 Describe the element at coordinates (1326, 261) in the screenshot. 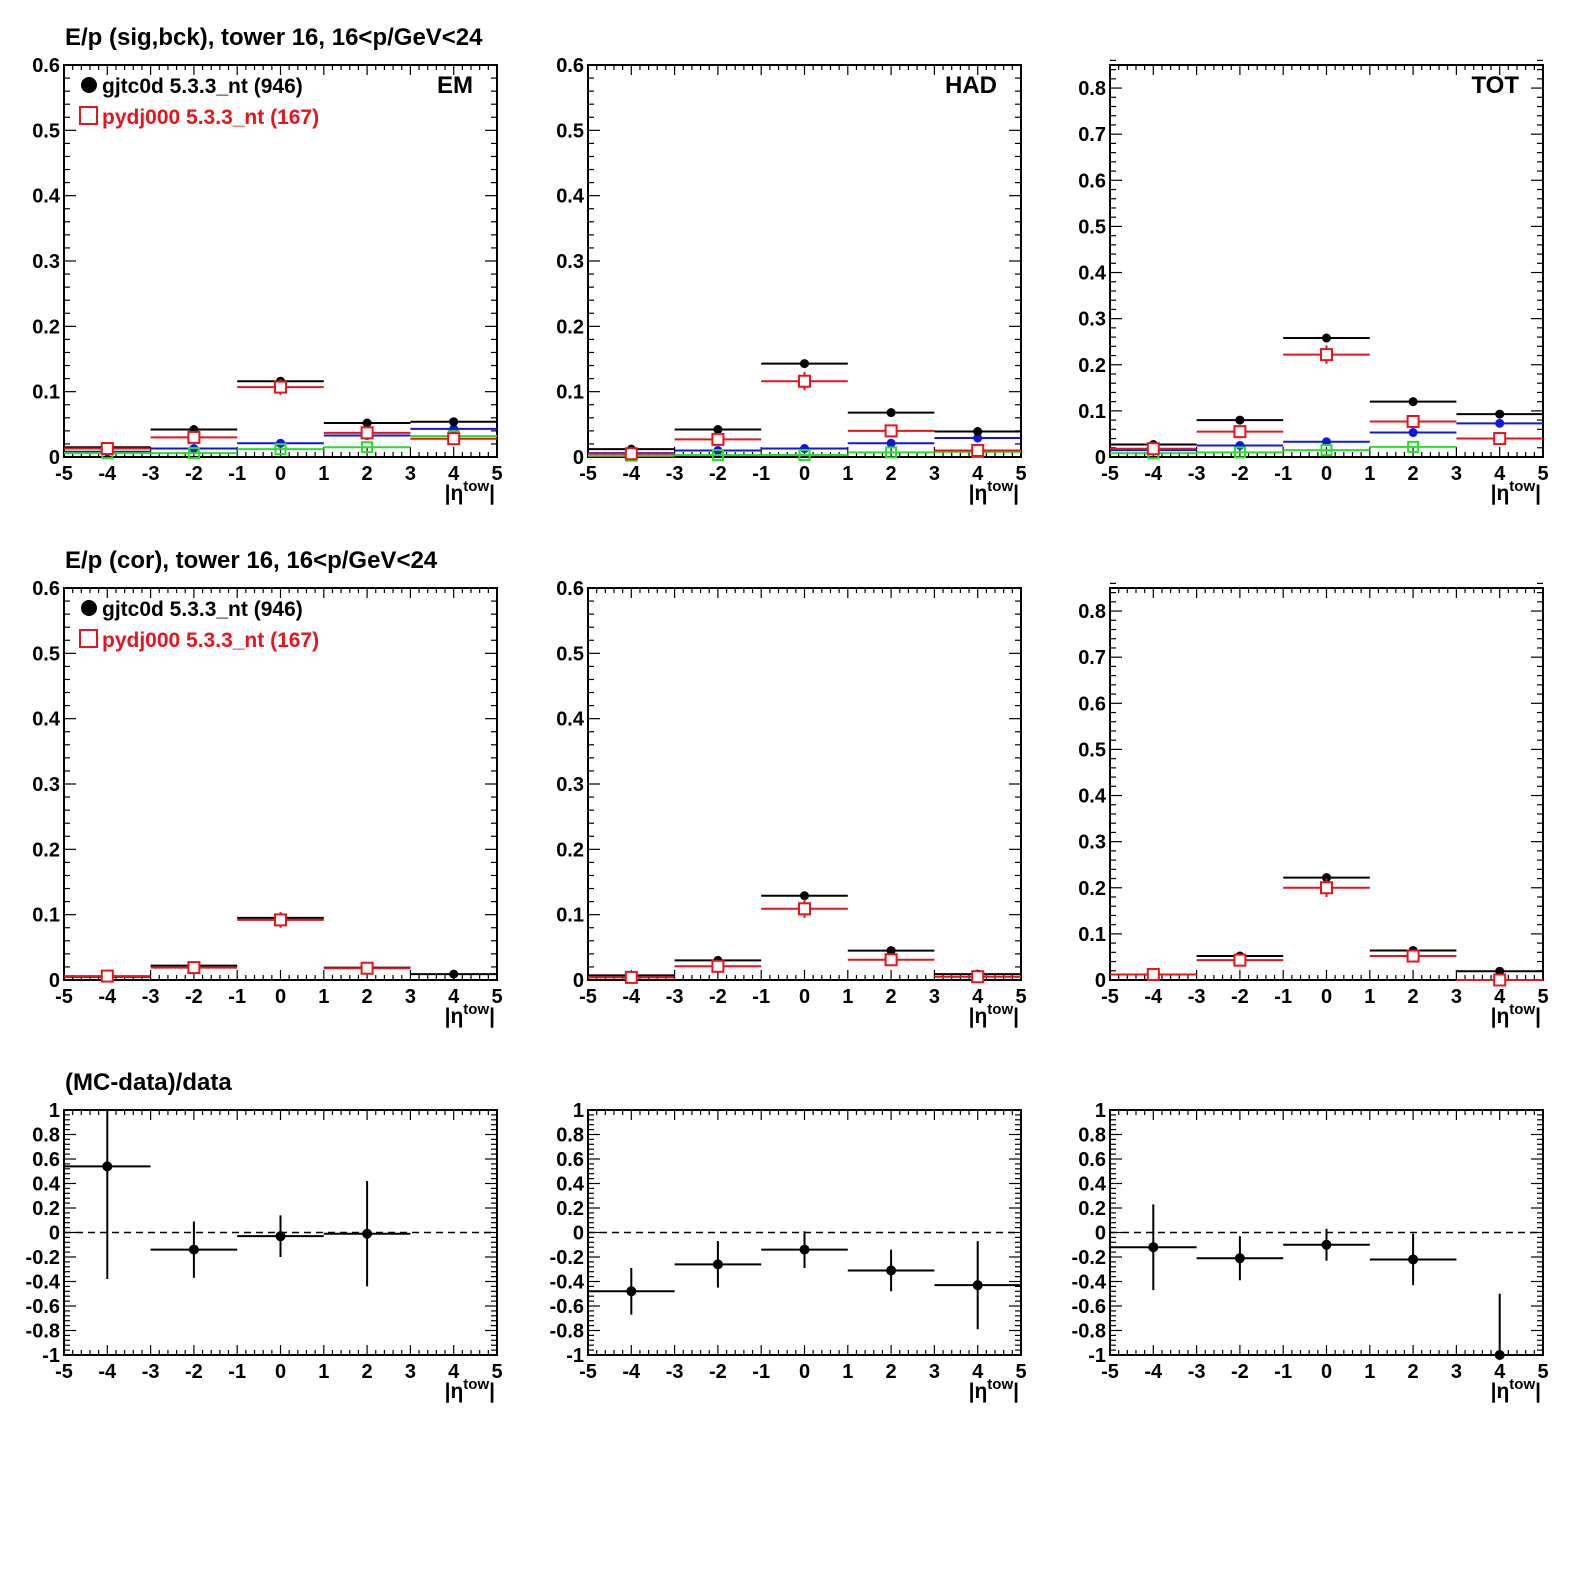

I see `plot-frame` at that location.